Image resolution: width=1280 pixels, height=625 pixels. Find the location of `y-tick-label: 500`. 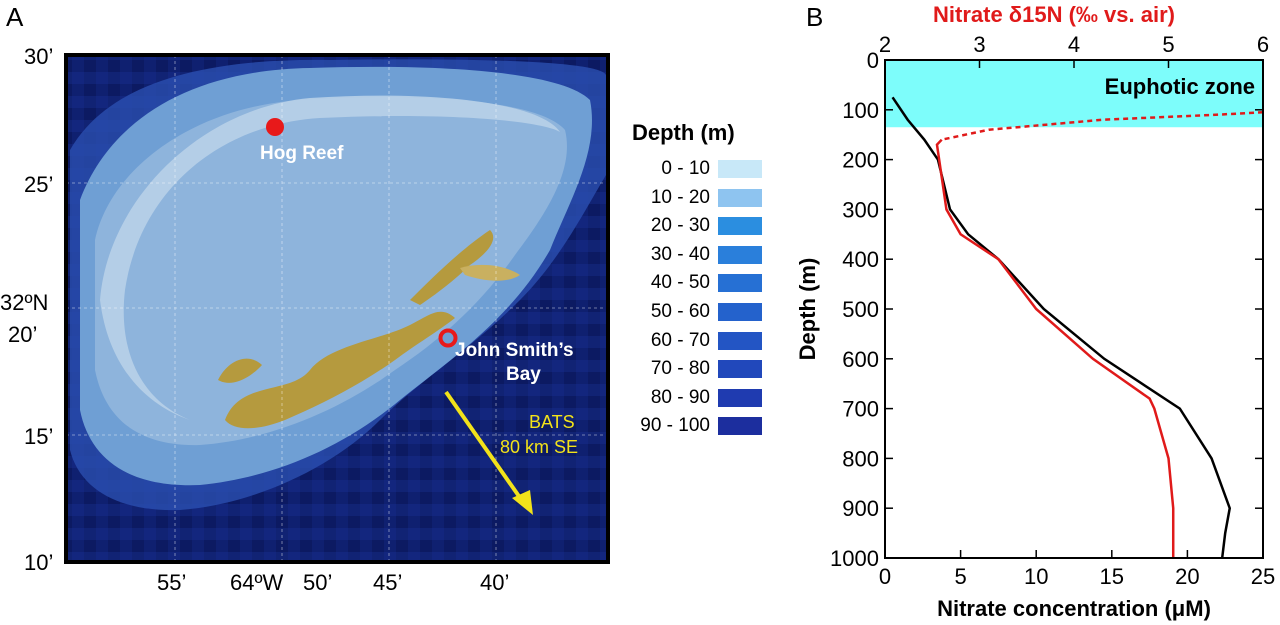

y-tick-label: 500 is located at coordinates (860, 309).